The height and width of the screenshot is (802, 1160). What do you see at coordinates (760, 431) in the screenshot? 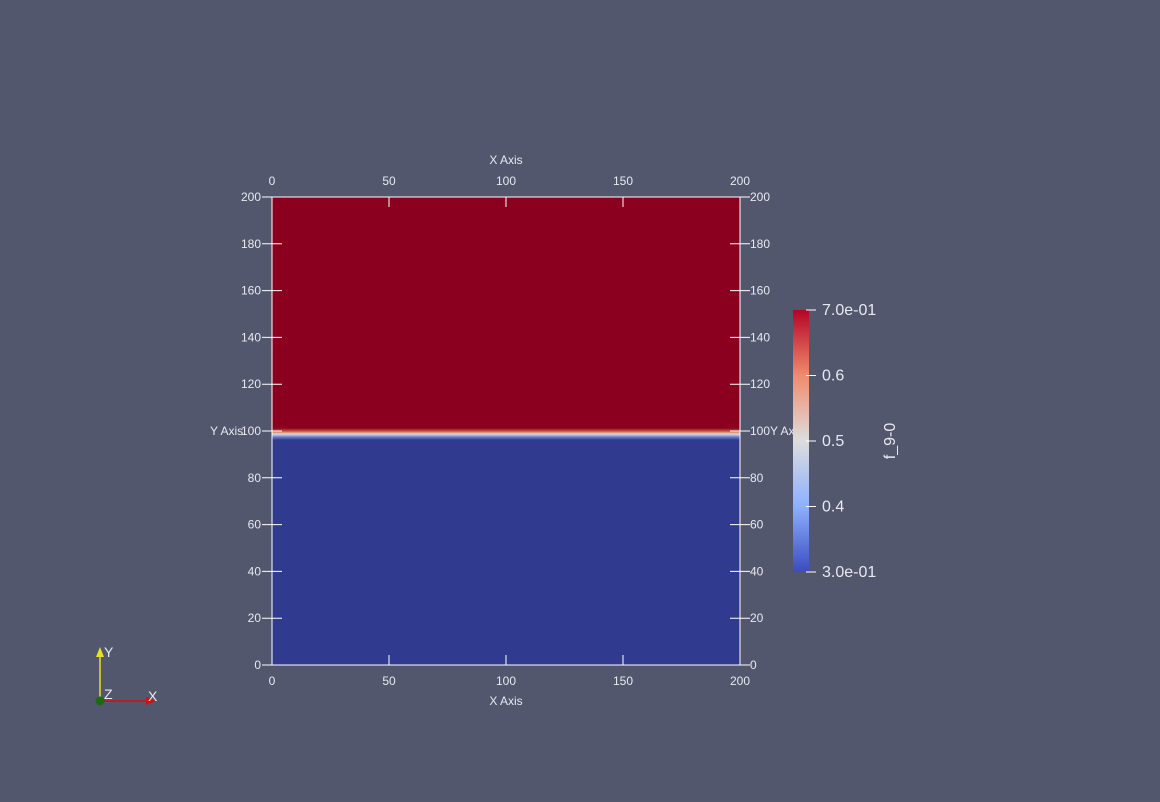
I see `y-tick-label-right: 100` at bounding box center [760, 431].